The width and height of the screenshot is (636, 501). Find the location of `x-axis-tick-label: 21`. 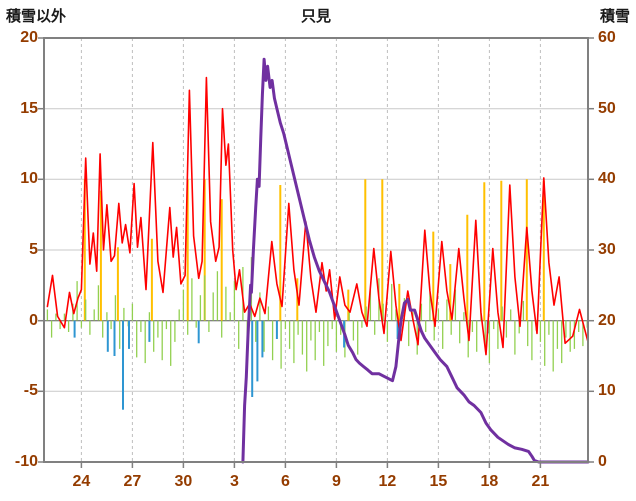

x-axis-tick-label: 21 is located at coordinates (540, 481).